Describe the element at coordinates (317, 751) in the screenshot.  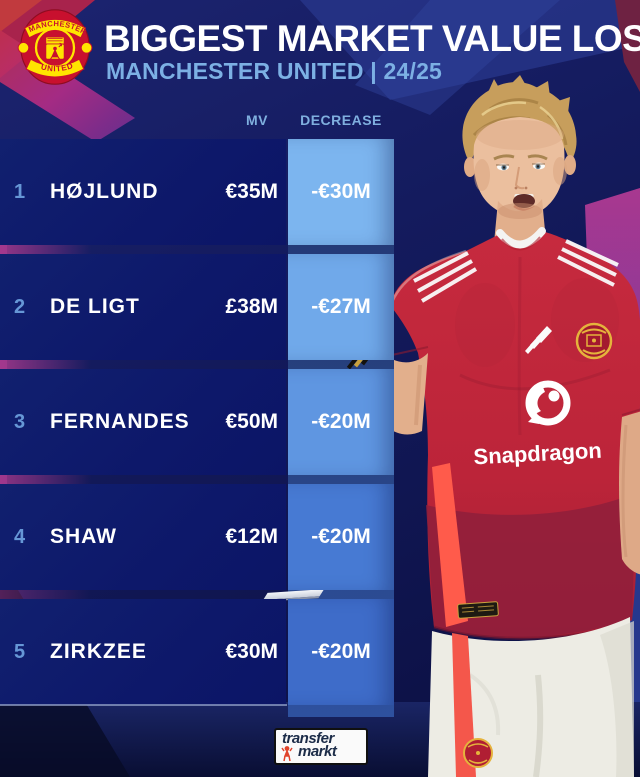
I see `transfermarkt-logo-line2: markt` at that location.